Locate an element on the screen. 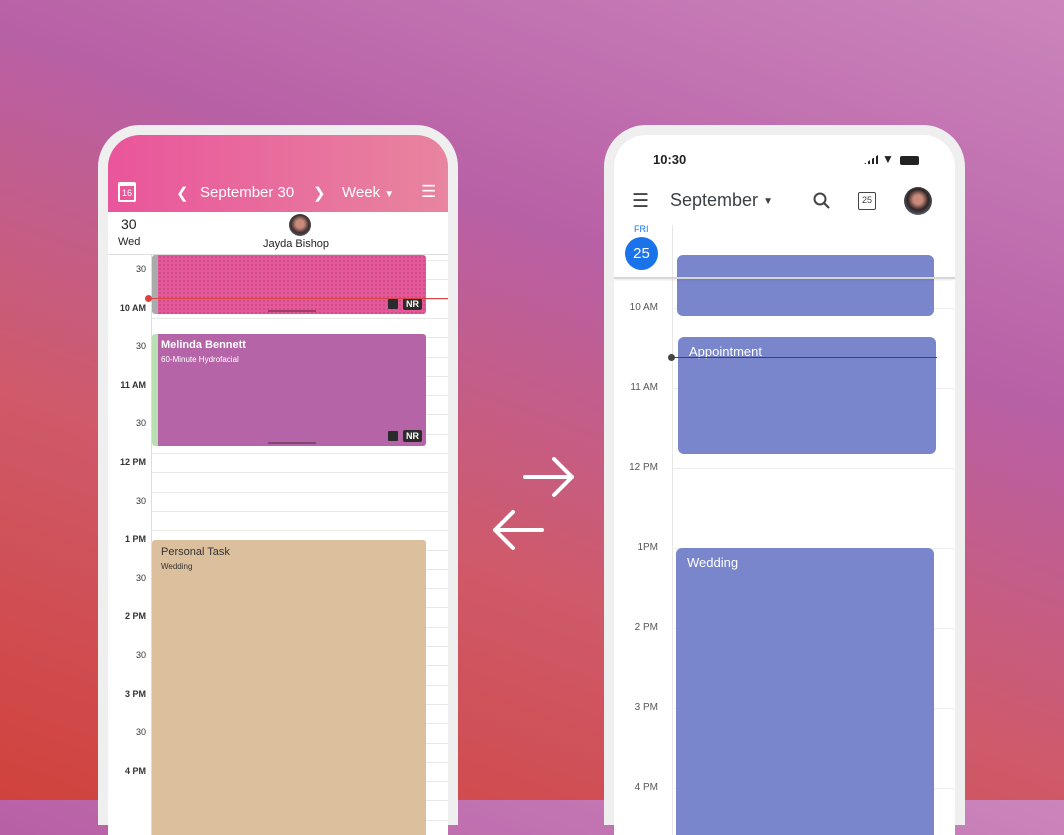 Image resolution: width=1064 pixels, height=835 pixels. event-appointment: Appointment is located at coordinates (807, 395).